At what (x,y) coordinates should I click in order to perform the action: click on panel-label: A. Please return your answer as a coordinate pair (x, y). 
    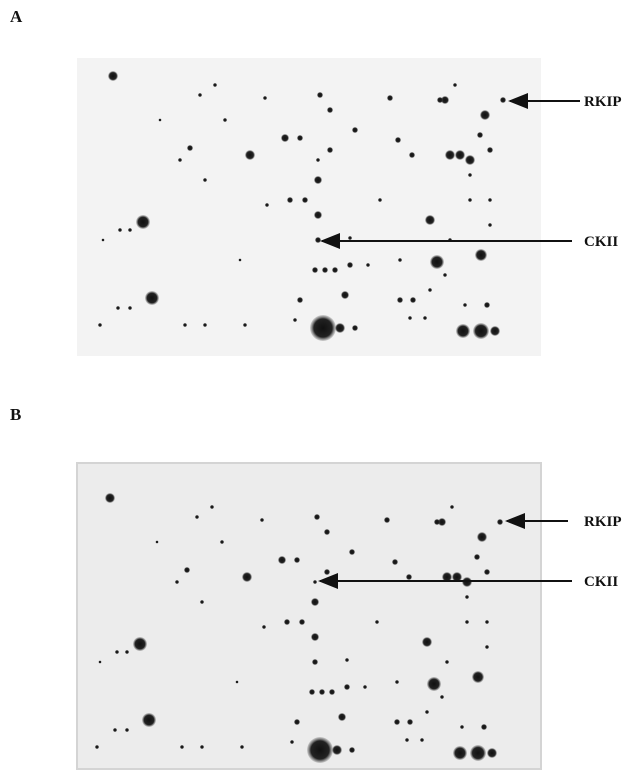
    Looking at the image, I should click on (16, 16).